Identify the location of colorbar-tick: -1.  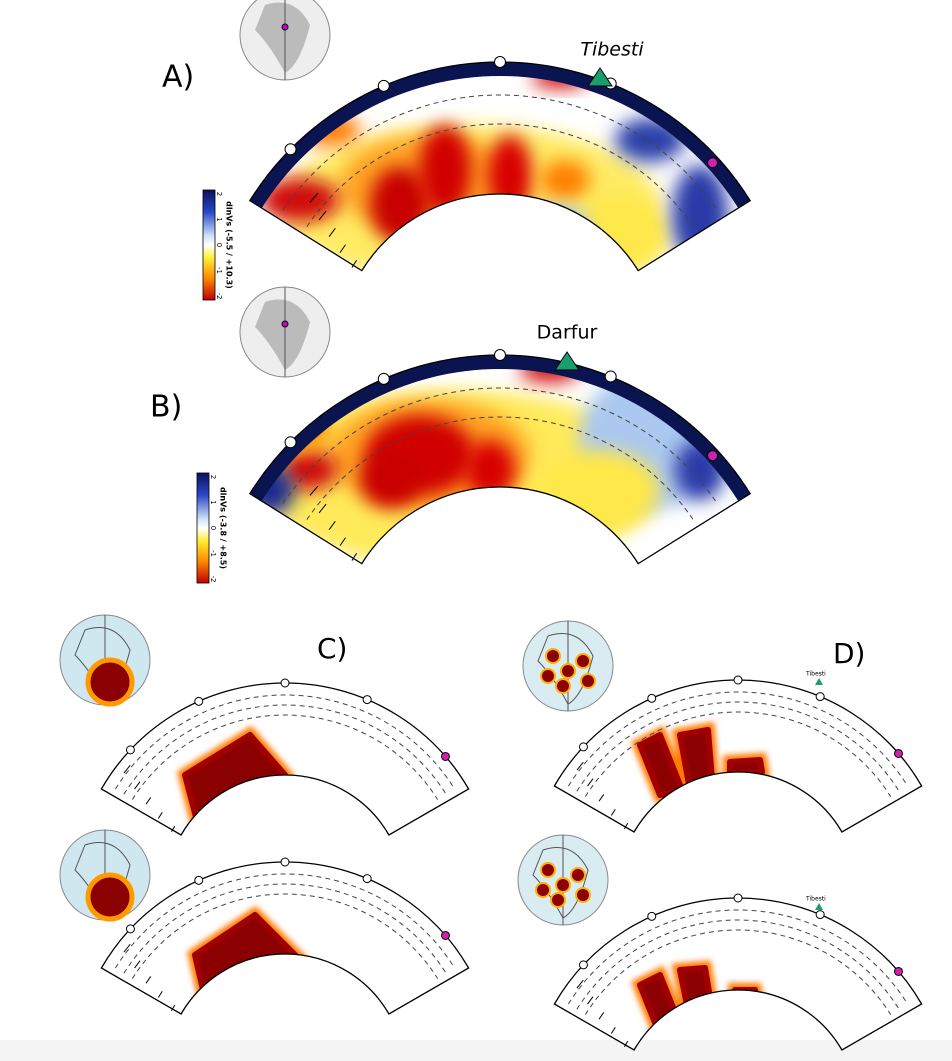
(219, 270).